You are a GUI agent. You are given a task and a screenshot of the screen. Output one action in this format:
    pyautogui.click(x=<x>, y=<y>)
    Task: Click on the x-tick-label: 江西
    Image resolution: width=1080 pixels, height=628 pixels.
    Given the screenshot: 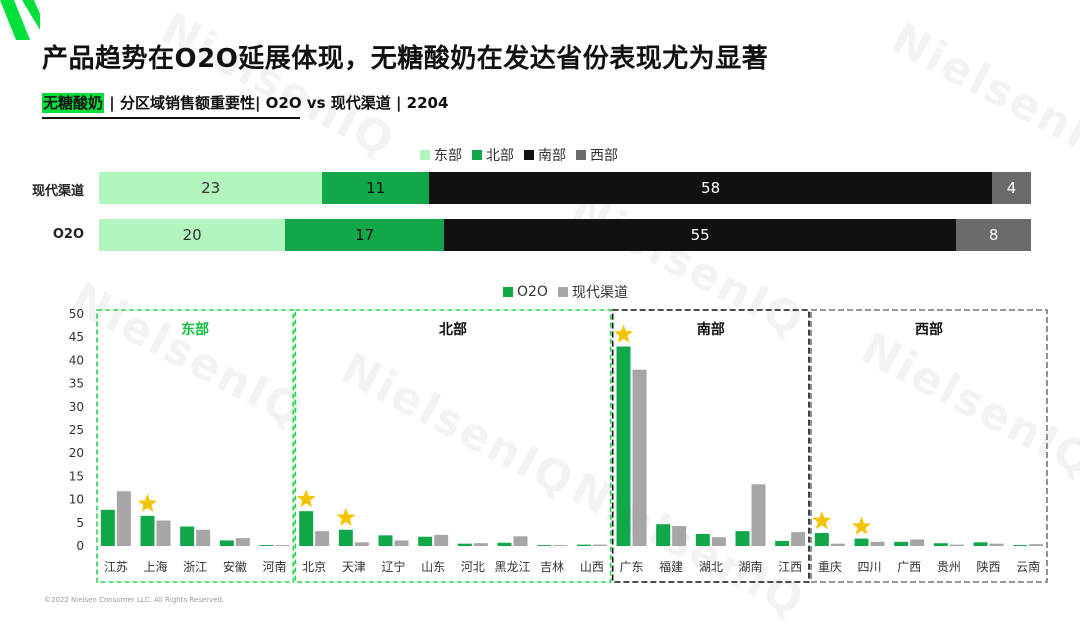 What is the action you would take?
    pyautogui.click(x=790, y=567)
    